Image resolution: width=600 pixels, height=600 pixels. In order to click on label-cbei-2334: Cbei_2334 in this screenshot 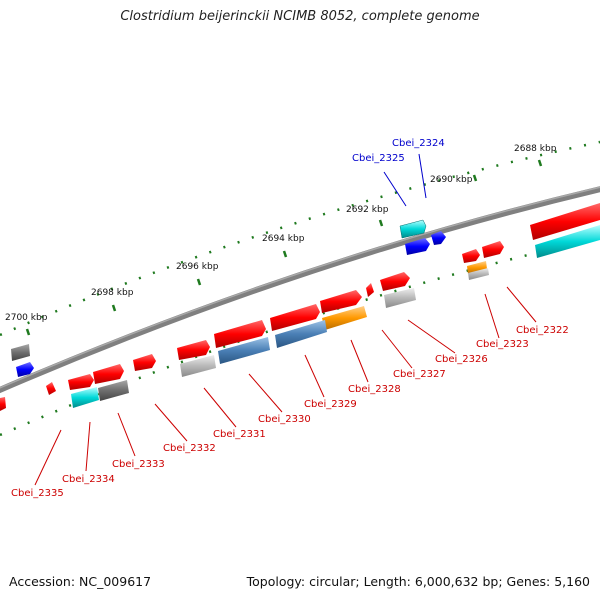, I will do `click(88, 479)`.